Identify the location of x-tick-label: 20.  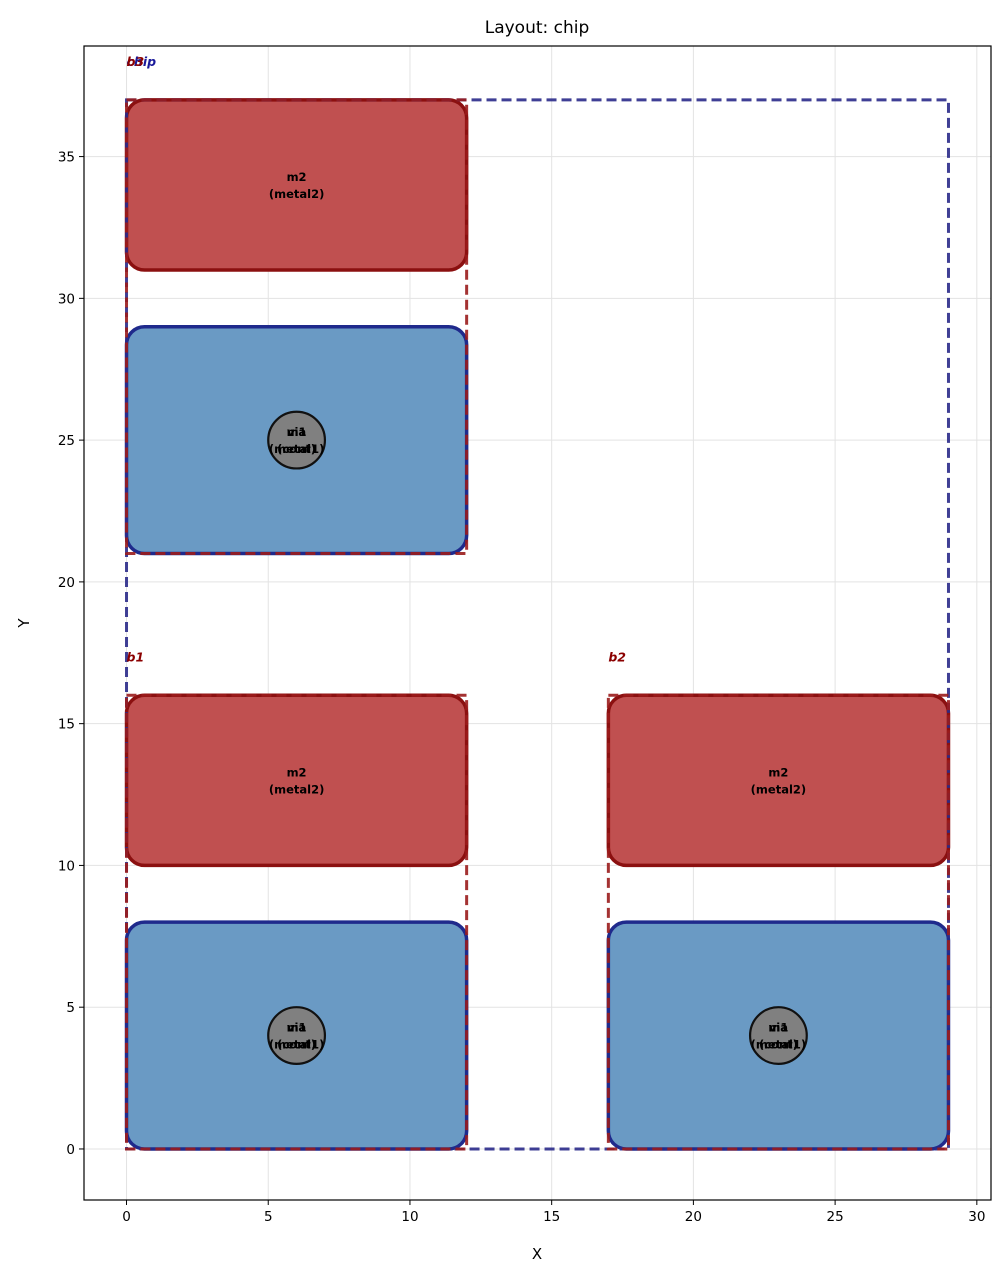
(693, 1217).